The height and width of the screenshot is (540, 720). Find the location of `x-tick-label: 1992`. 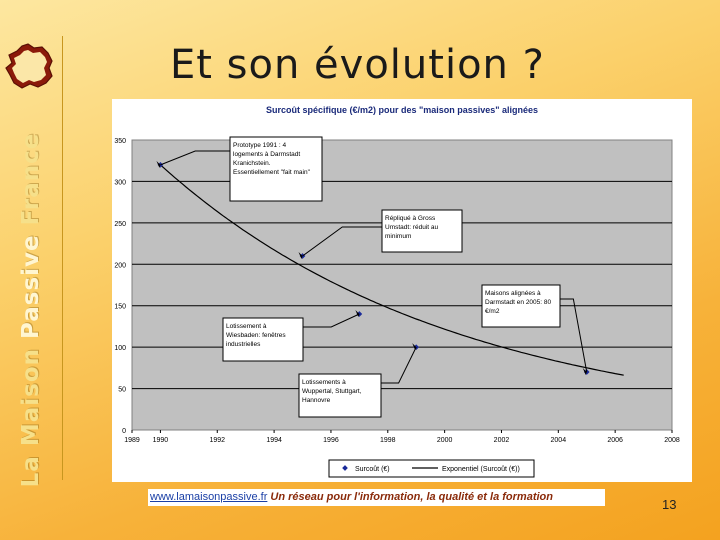

x-tick-label: 1992 is located at coordinates (217, 440).